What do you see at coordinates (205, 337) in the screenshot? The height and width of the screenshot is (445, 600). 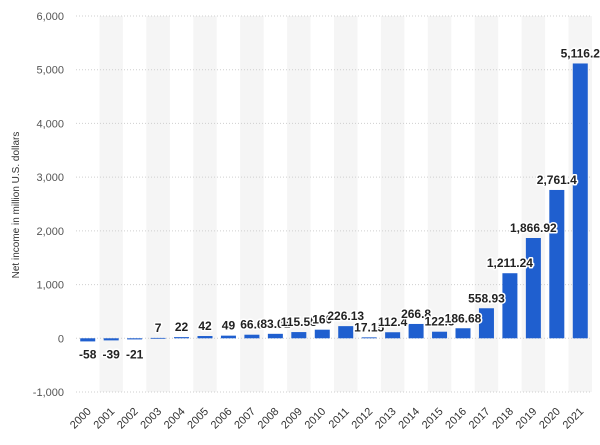 I see `bar-2005` at bounding box center [205, 337].